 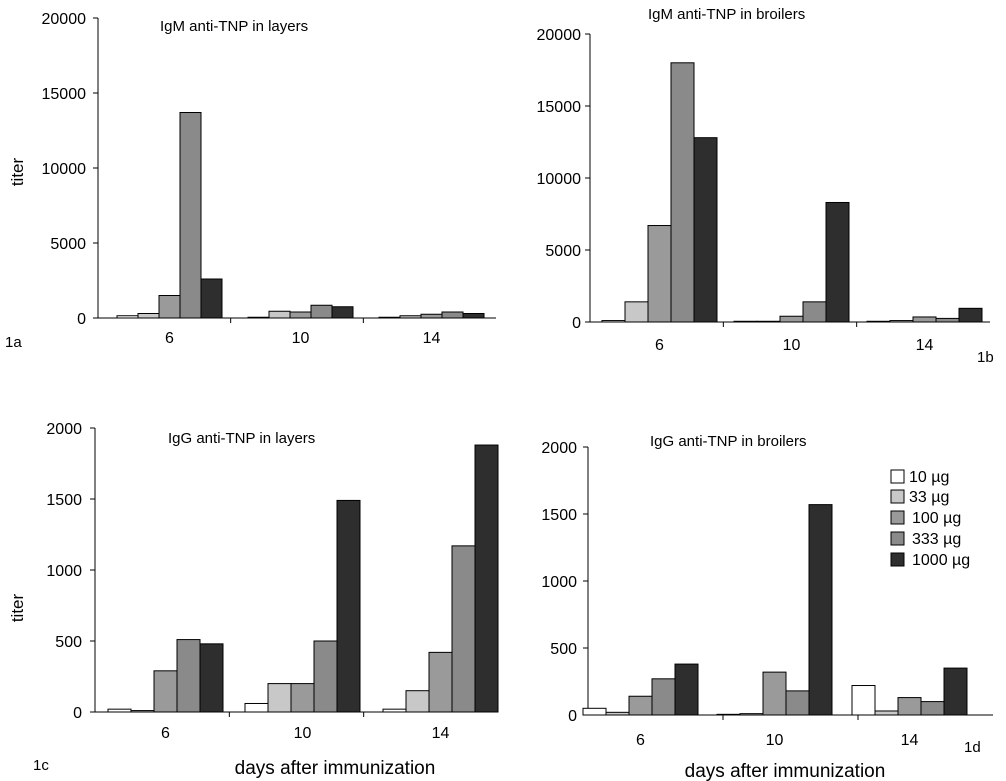 What do you see at coordinates (929, 497) in the screenshot?
I see `legend-label-33: 33 µg` at bounding box center [929, 497].